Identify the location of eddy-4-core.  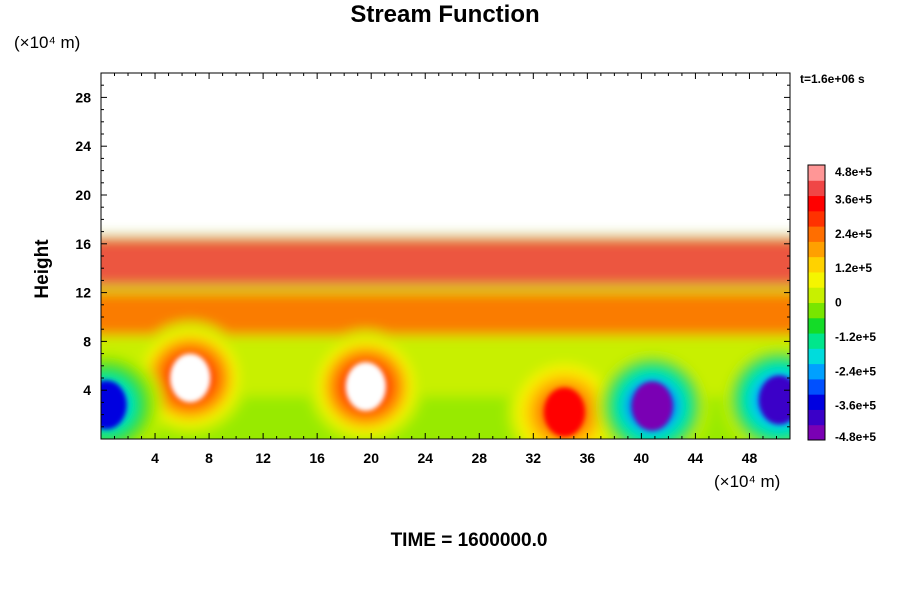
(774, 400).